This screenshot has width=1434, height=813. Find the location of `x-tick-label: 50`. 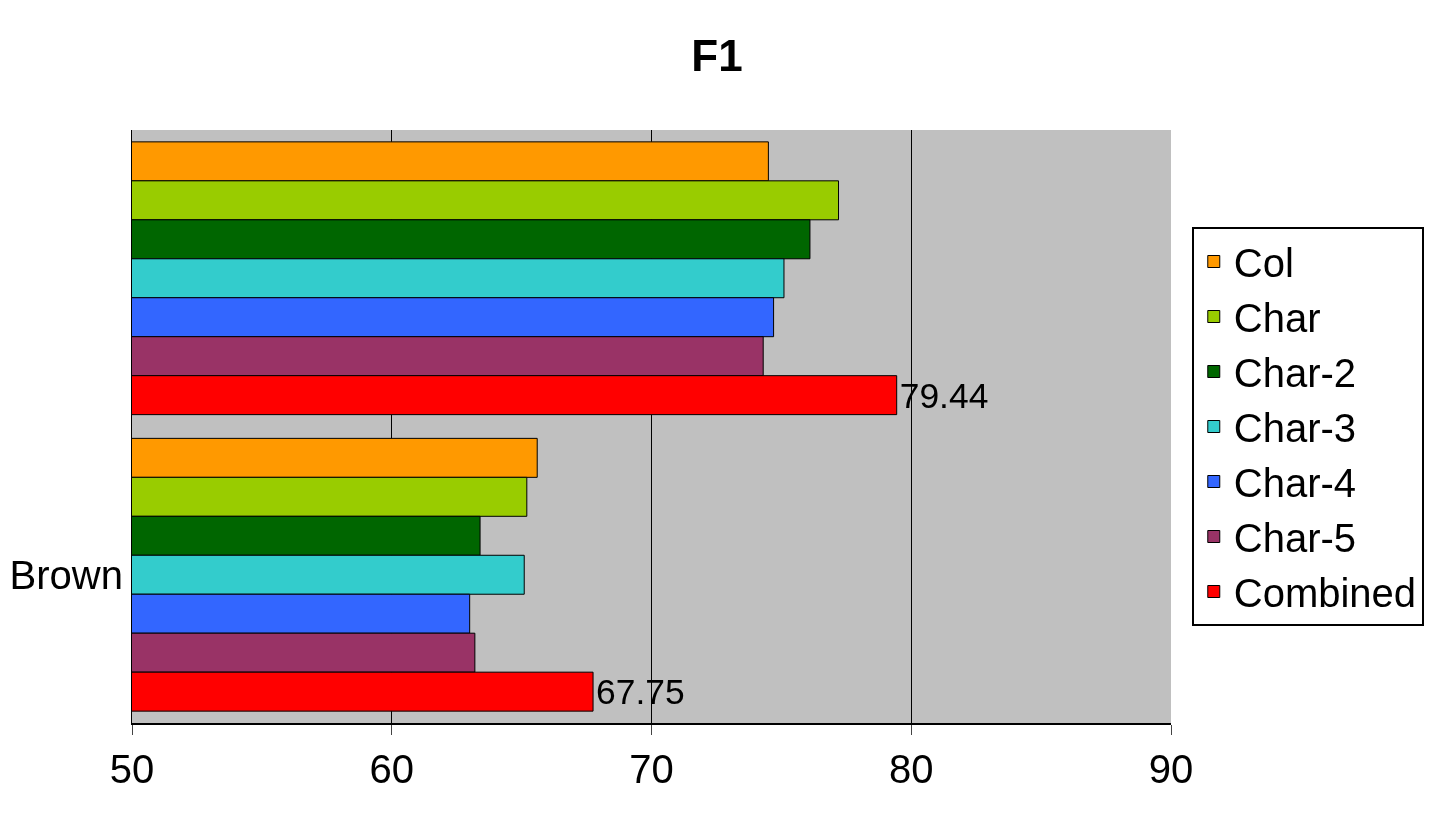

x-tick-label: 50 is located at coordinates (132, 769).